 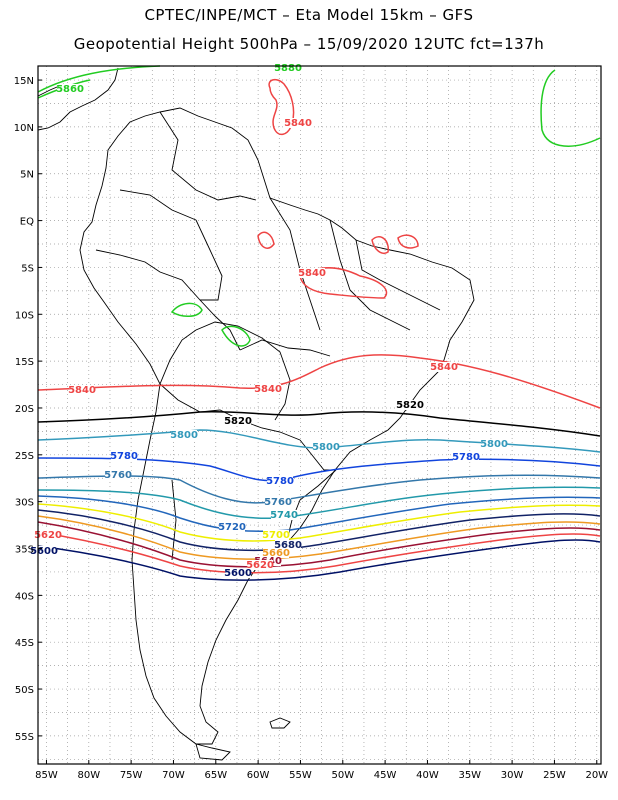 What do you see at coordinates (281, 107) in the screenshot?
I see `contour-5840-cell-north` at bounding box center [281, 107].